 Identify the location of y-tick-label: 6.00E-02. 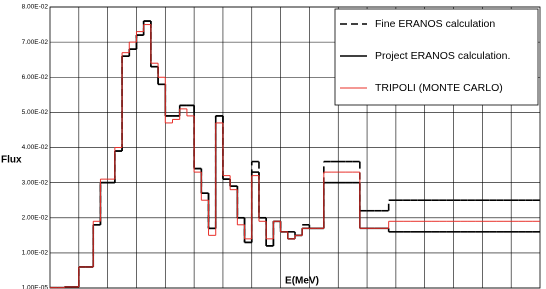
(35, 77).